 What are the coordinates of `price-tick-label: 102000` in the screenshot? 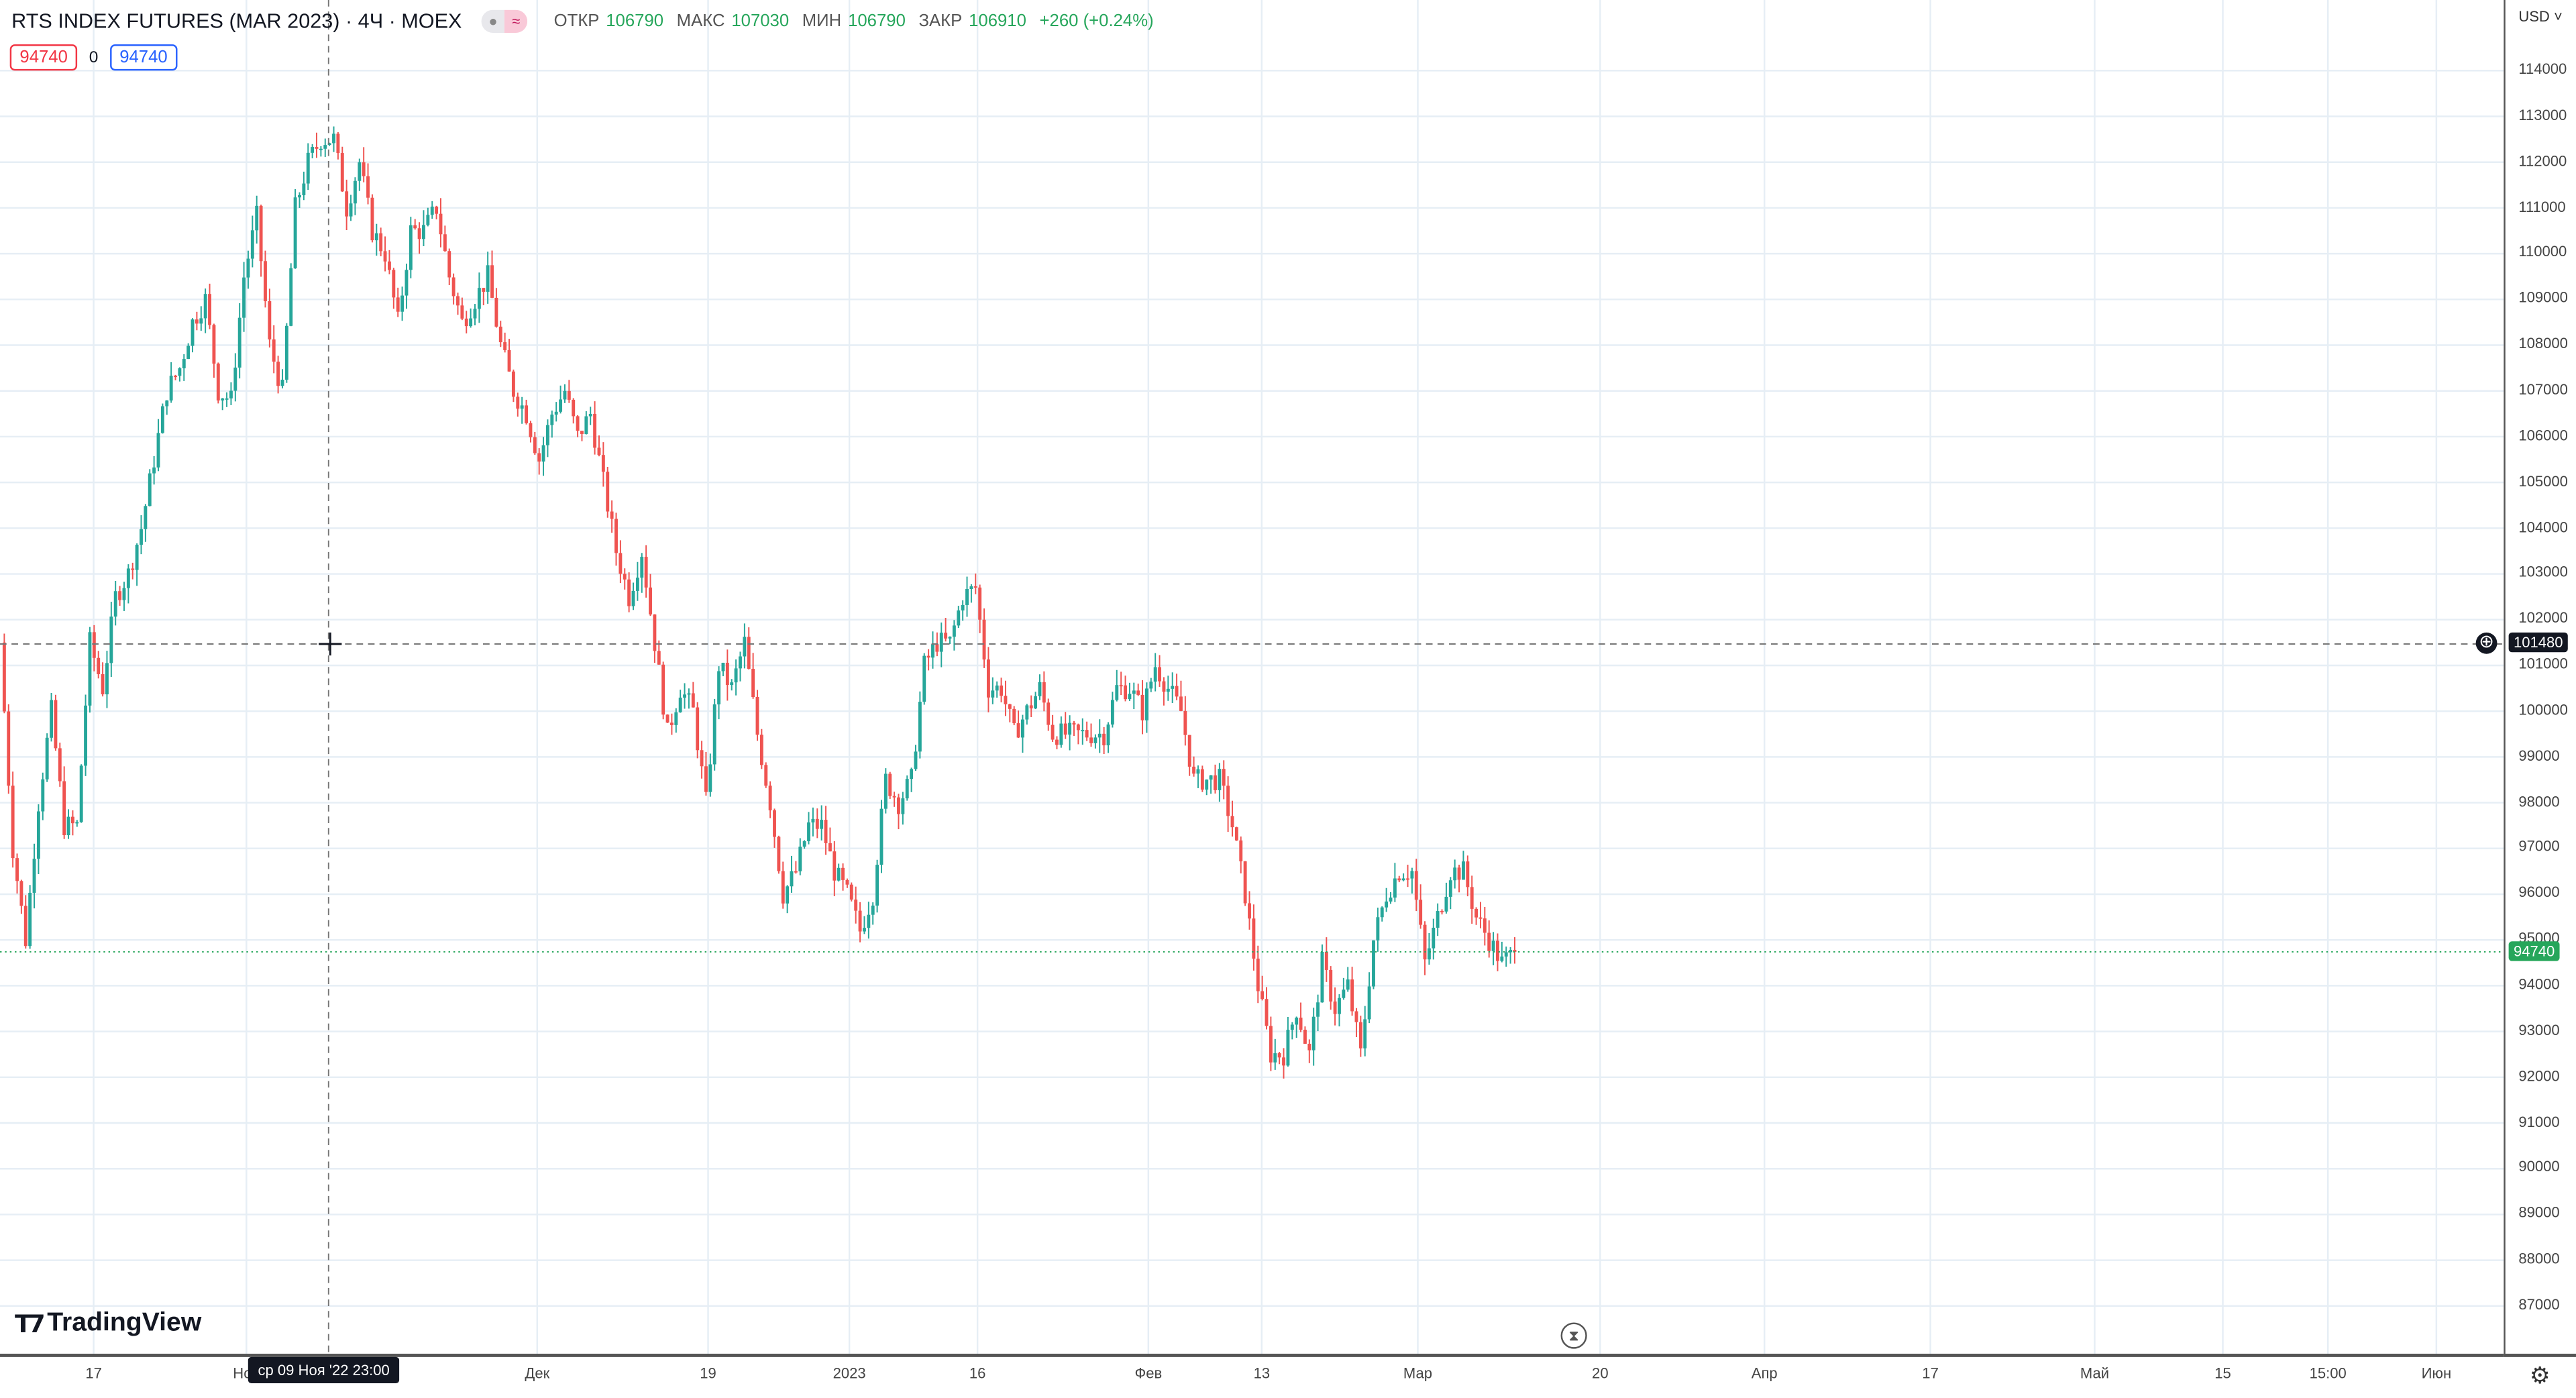 It's located at (2543, 618).